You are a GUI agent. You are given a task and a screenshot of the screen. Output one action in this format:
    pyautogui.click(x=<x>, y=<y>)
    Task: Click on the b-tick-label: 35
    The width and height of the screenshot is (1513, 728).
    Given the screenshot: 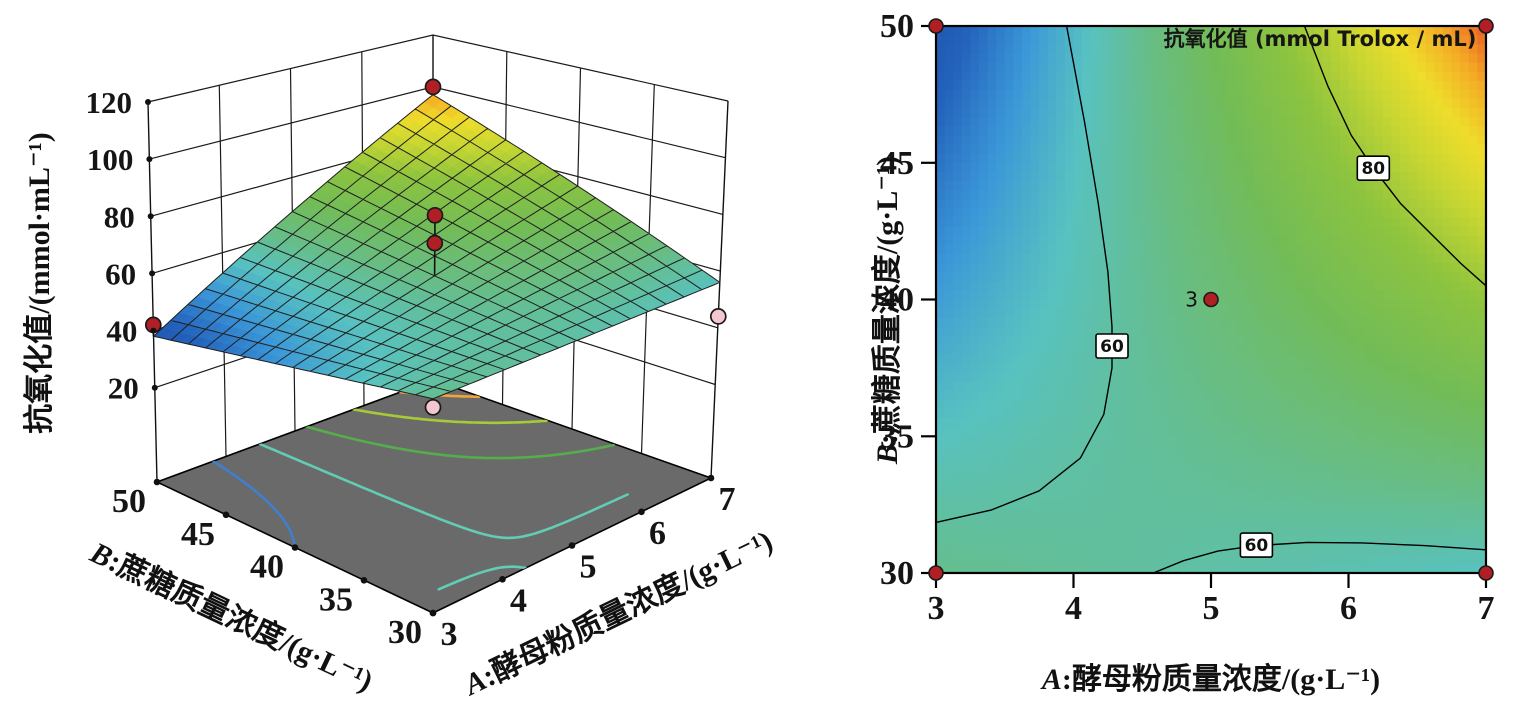 What is the action you would take?
    pyautogui.click(x=336, y=599)
    